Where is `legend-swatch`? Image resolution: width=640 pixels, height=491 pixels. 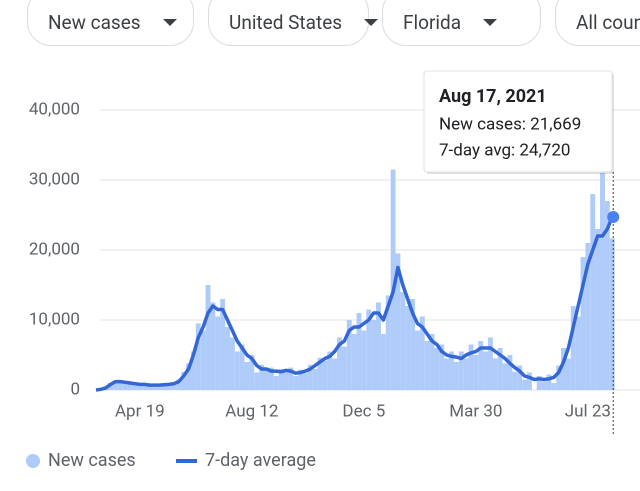 legend-swatch is located at coordinates (33, 461).